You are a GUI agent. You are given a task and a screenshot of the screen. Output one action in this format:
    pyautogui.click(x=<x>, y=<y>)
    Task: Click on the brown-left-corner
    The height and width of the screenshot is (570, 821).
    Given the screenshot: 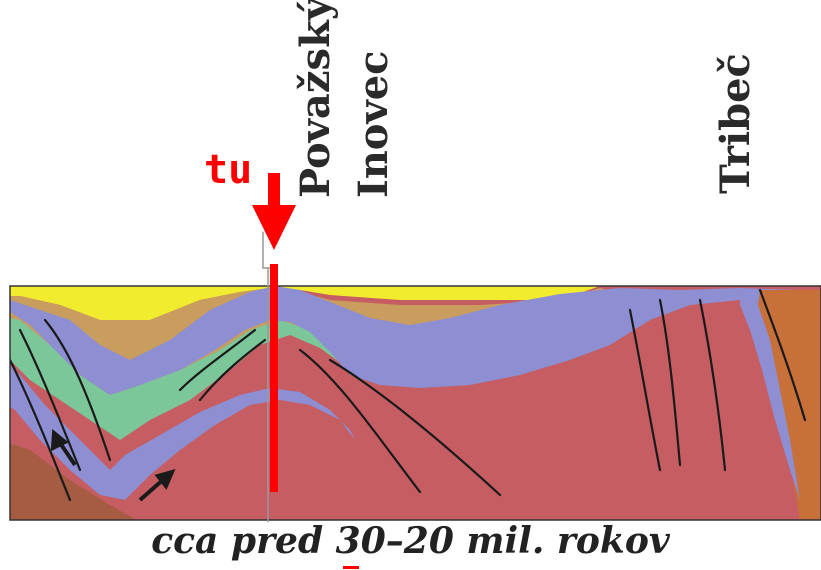 What is the action you would take?
    pyautogui.click(x=73, y=481)
    